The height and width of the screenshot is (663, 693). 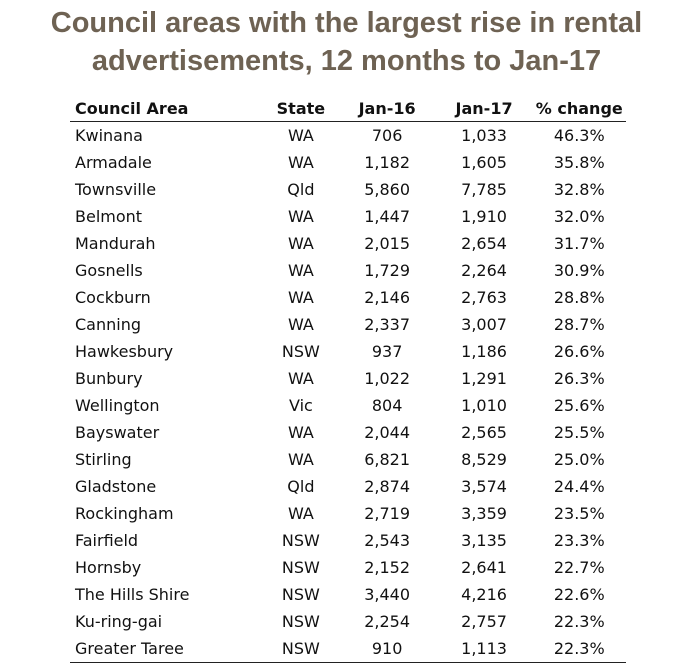 I want to click on header-percent-change: % change, so click(x=579, y=108).